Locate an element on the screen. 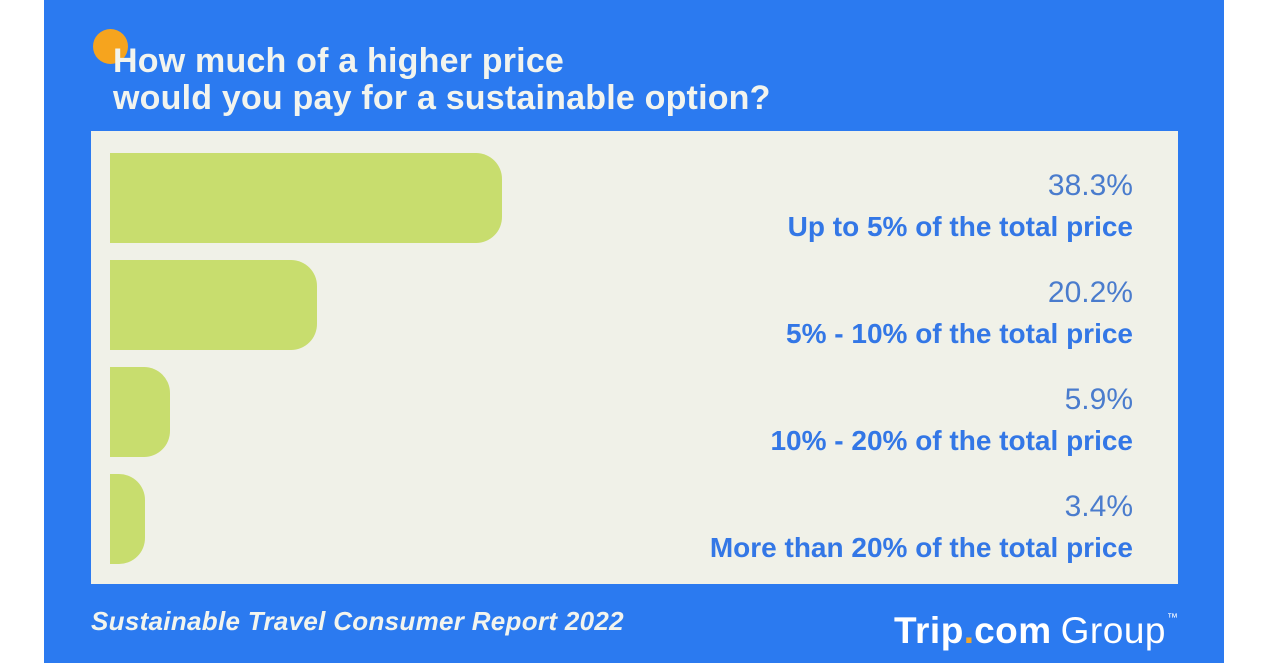 The image size is (1267, 663). logo-com-text: com is located at coordinates (1013, 630).